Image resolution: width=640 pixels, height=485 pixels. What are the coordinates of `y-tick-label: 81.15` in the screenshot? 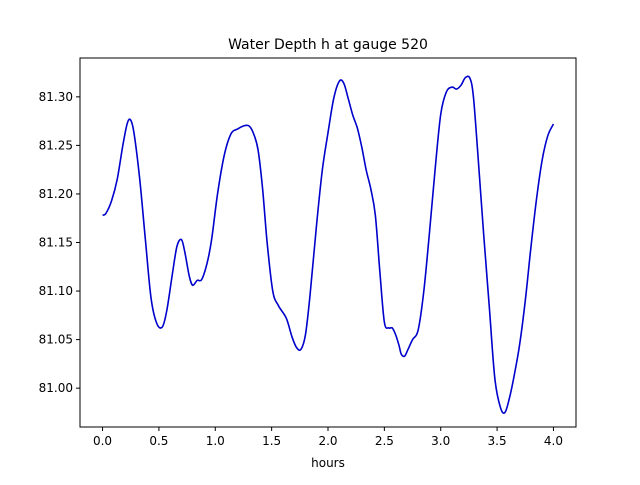 It's located at (56, 243).